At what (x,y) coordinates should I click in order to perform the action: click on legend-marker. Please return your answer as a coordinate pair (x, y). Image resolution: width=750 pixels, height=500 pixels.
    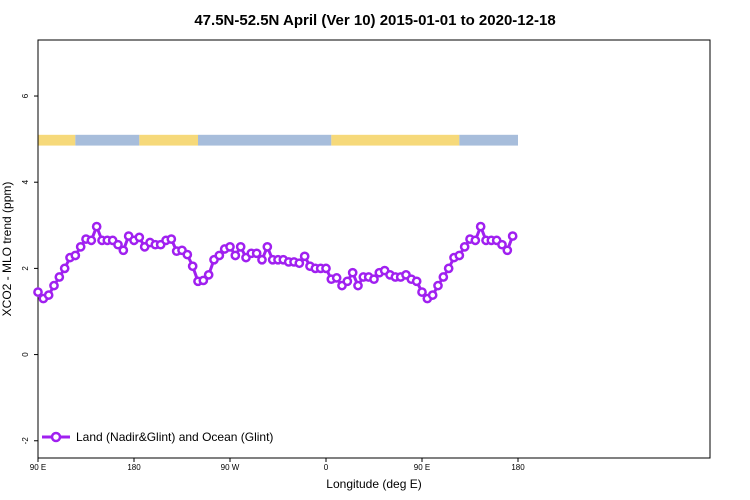
    Looking at the image, I should click on (56, 437).